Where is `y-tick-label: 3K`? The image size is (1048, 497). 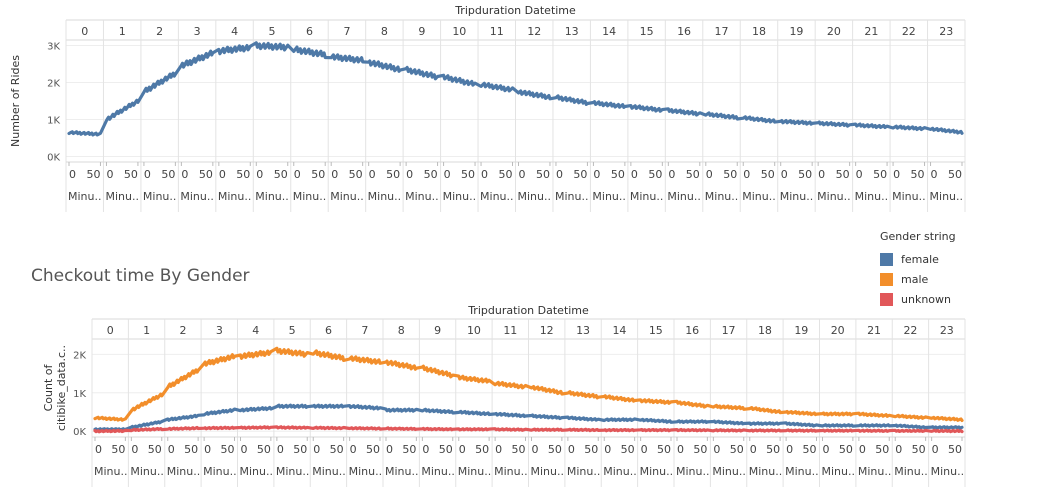 y-tick-label: 3K is located at coordinates (53, 47).